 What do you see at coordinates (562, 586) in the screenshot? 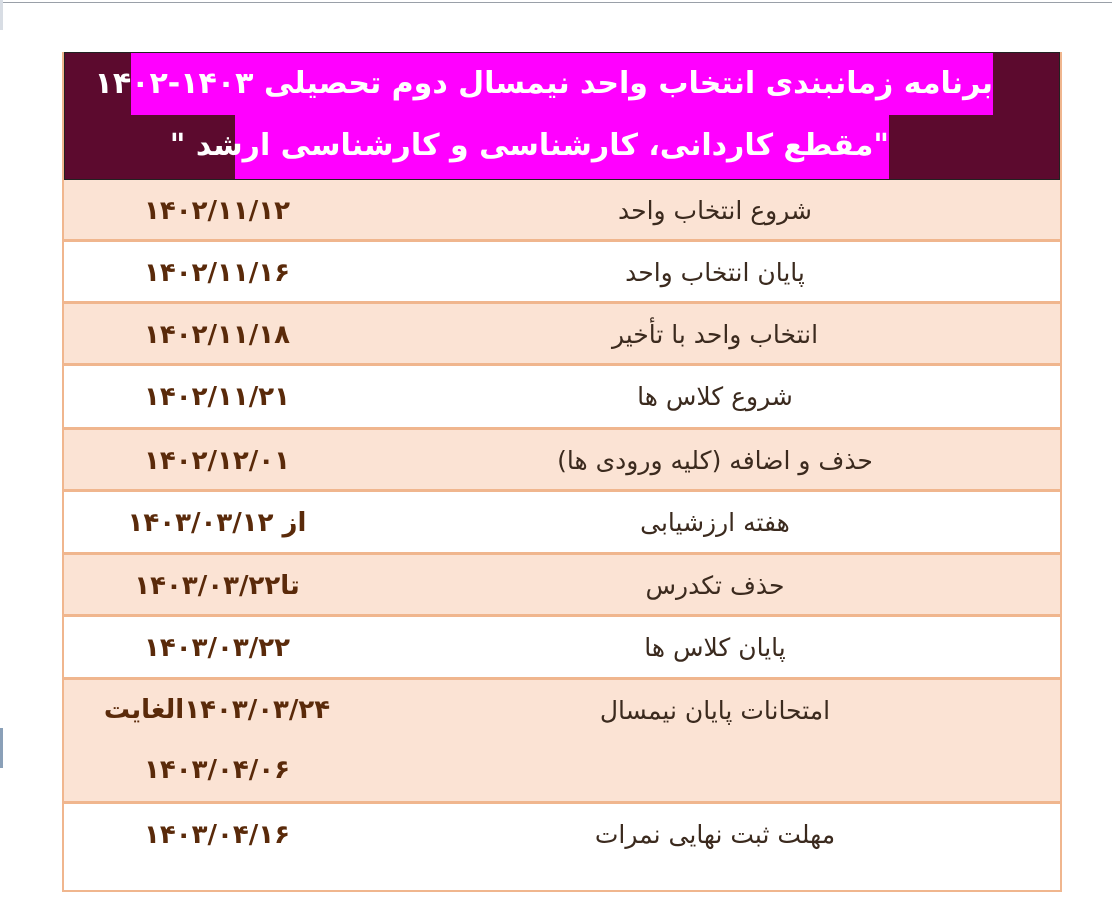
I see `table-row: حذف تکدرس تا۱۴۰۳/۰۳/۲۲` at bounding box center [562, 586].